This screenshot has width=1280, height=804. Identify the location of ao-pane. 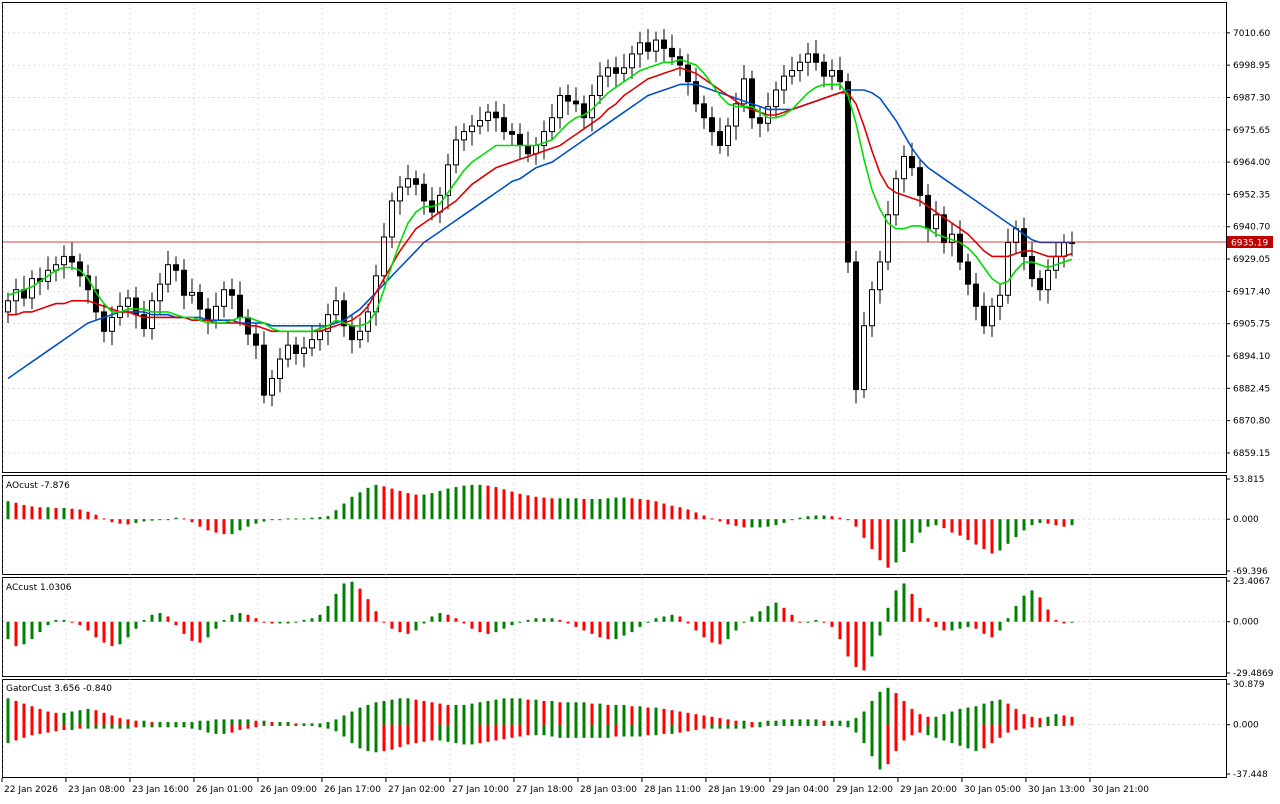
(614, 525).